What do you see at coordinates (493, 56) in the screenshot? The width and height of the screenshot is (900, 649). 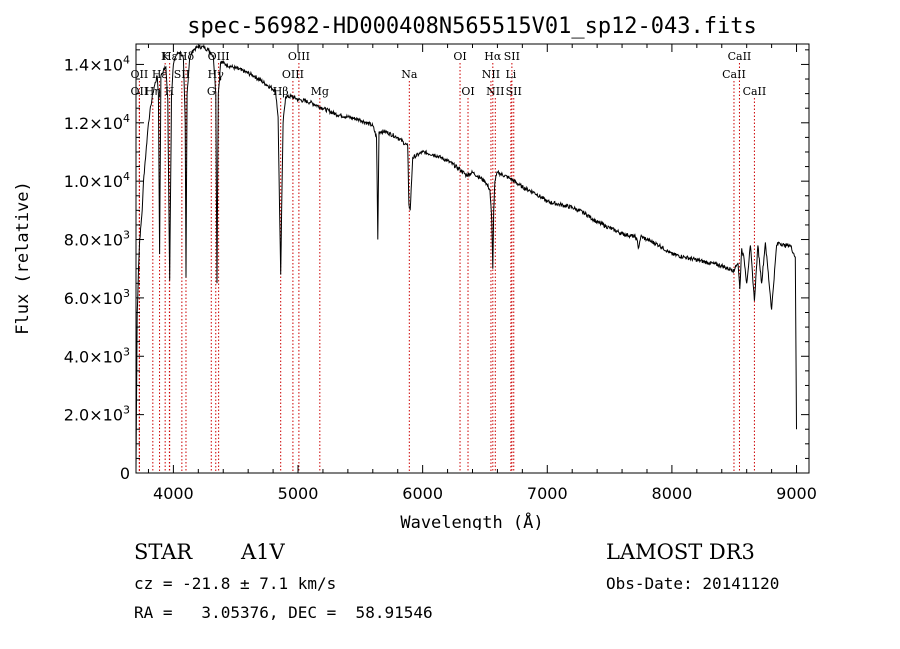 I see `line-marker-label: Hα` at bounding box center [493, 56].